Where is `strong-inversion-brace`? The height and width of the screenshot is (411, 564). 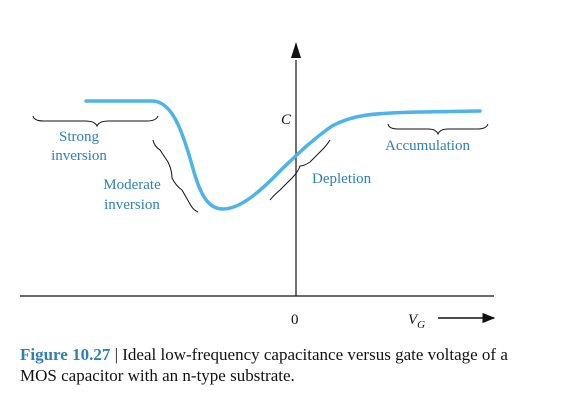 strong-inversion-brace is located at coordinates (95, 121).